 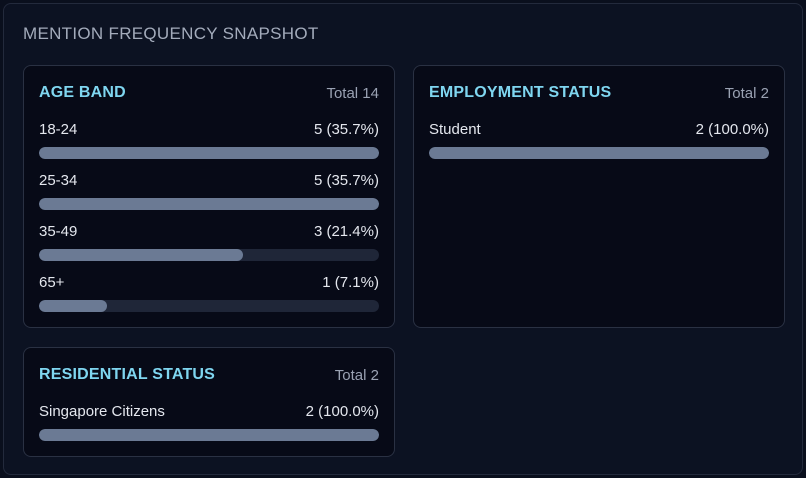 What do you see at coordinates (171, 33) in the screenshot?
I see `panel-title: MENTION FREQUENCY SNAPSHOT` at bounding box center [171, 33].